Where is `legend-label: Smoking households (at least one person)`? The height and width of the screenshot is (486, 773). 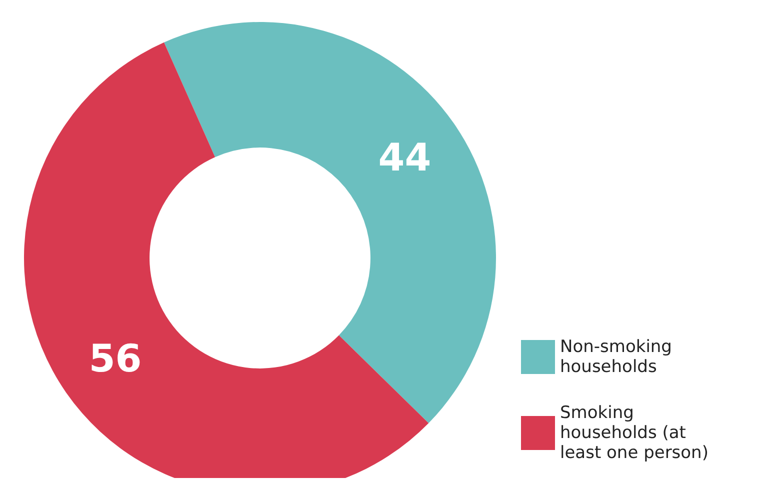 legend-label: Smoking households (at least one person) is located at coordinates (634, 433).